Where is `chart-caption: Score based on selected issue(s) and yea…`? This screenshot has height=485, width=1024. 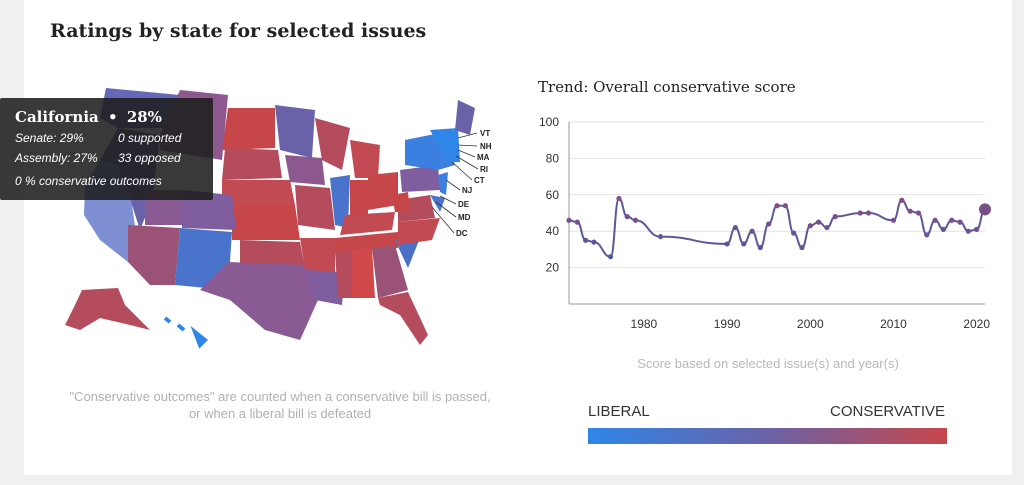
chart-caption: Score based on selected issue(s) and yea… is located at coordinates (768, 363).